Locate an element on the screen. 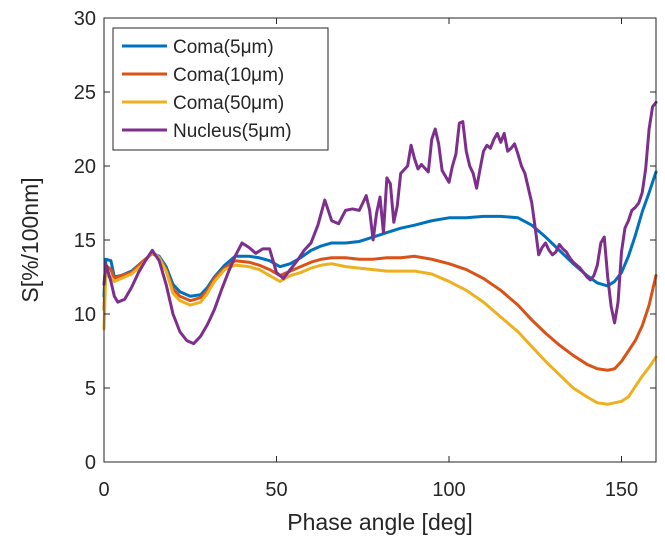 The image size is (665, 537). y-tick-label: 25 is located at coordinates (85, 93).